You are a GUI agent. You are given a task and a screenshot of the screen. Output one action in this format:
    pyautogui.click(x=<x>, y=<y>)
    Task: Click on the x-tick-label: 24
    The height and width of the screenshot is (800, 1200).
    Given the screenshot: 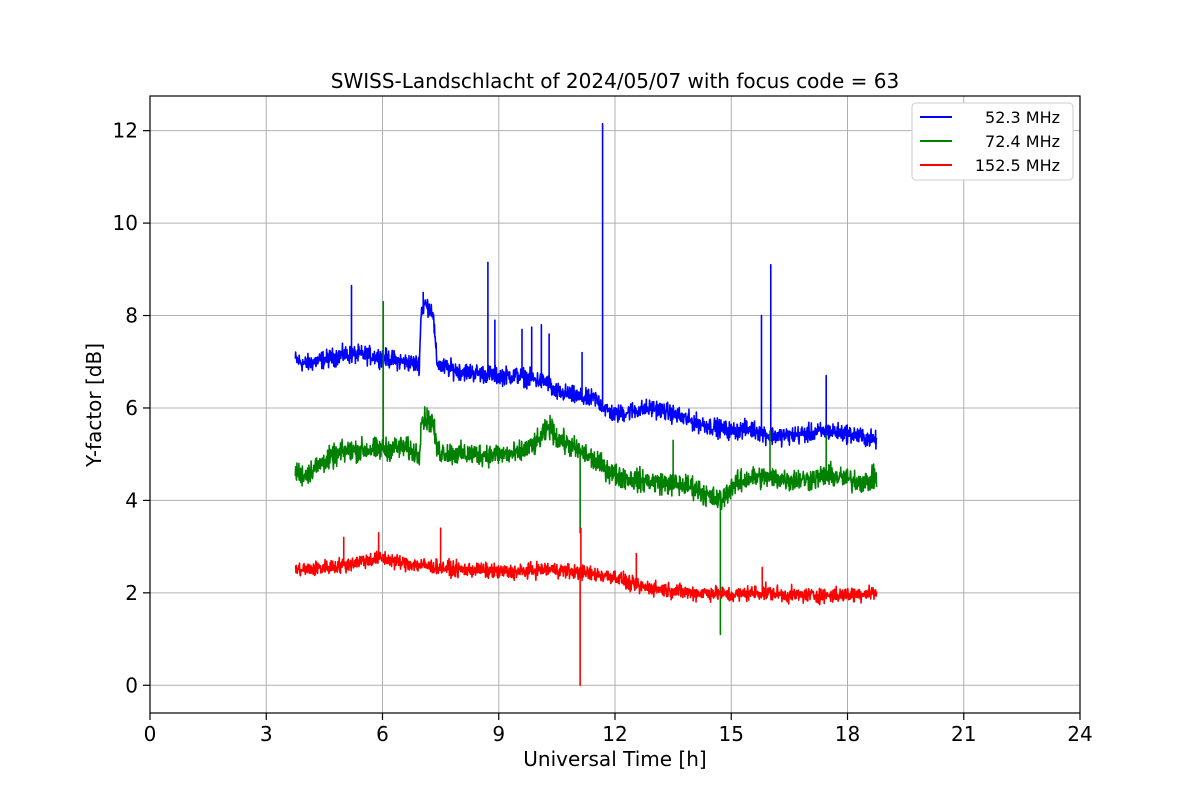 What is the action you would take?
    pyautogui.click(x=1079, y=734)
    